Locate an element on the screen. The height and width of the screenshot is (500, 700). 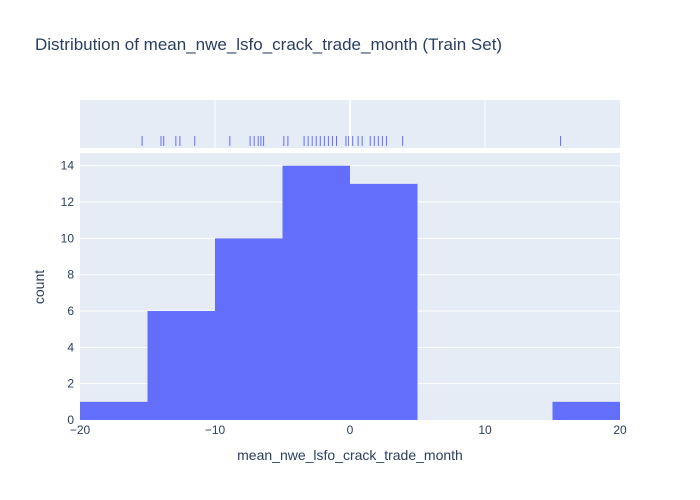
y-tick-label: 14 is located at coordinates (68, 166).